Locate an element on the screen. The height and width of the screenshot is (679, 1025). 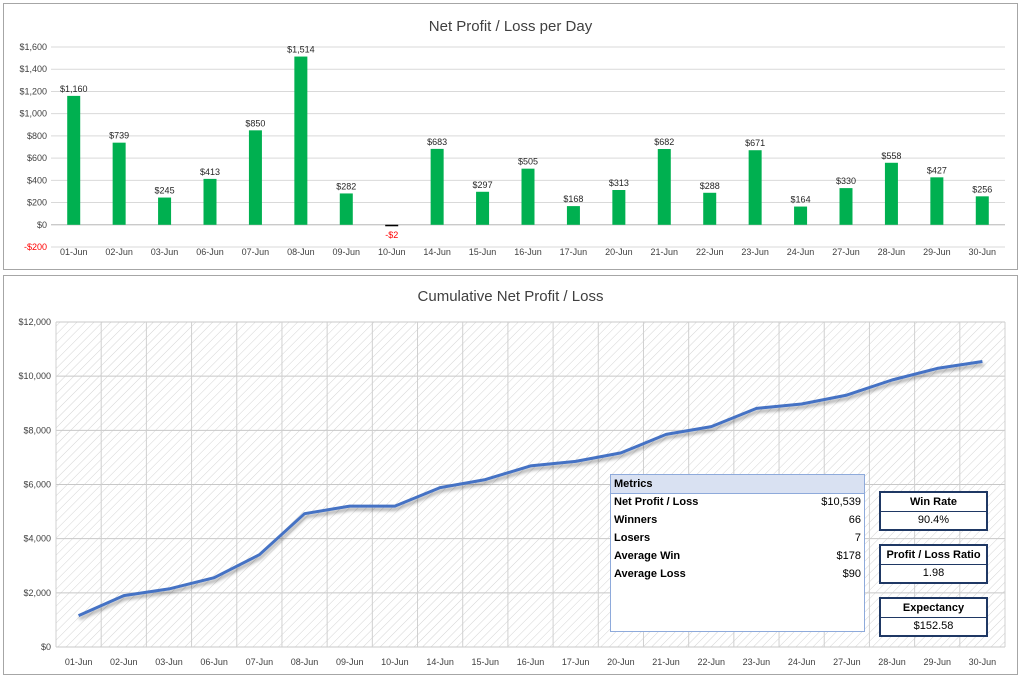
bar-24-Jun is located at coordinates (801, 215).